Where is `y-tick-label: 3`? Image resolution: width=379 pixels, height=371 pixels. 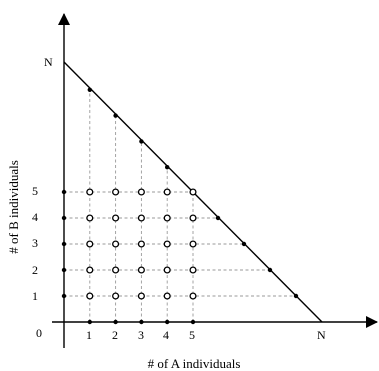
y-tick-label: 3 is located at coordinates (35, 243).